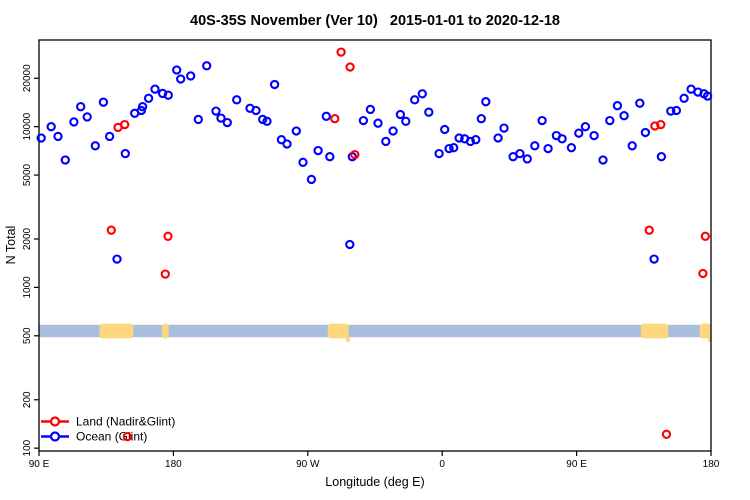  I want to click on y-tick-label: 200, so click(27, 399).